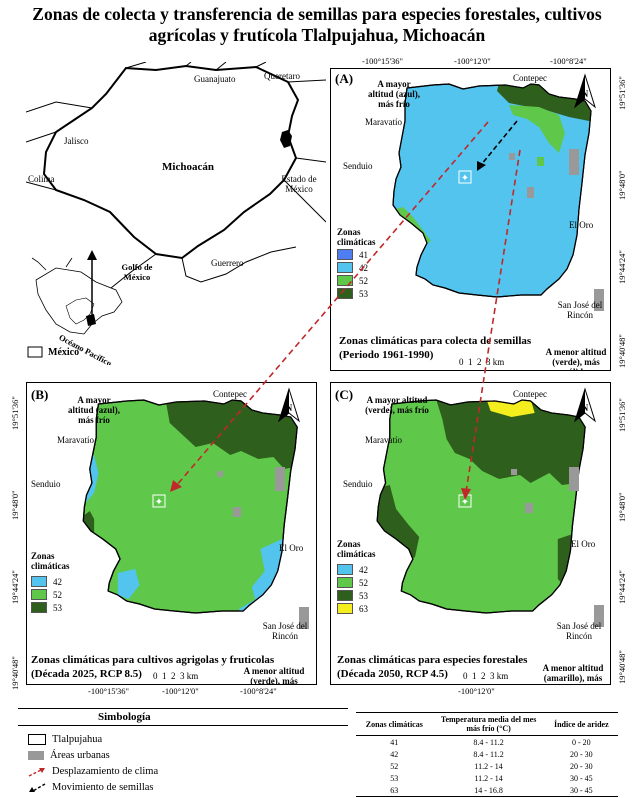 The image size is (634, 798). What do you see at coordinates (530, 78) in the screenshot?
I see `label-contepec-a: Contepec` at bounding box center [530, 78].